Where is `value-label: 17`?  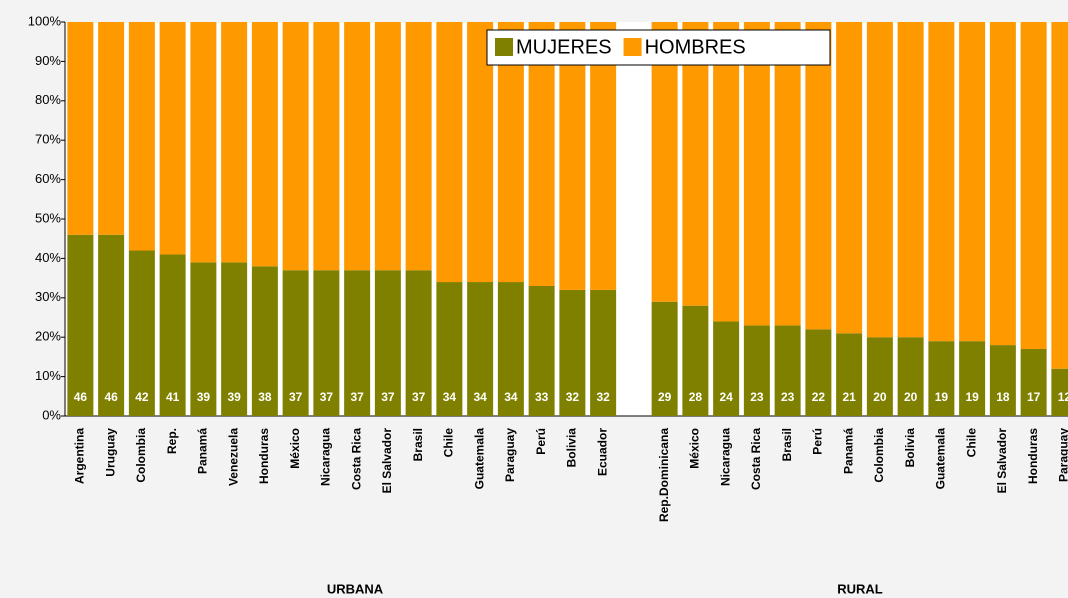
value-label: 17 is located at coordinates (1034, 397).